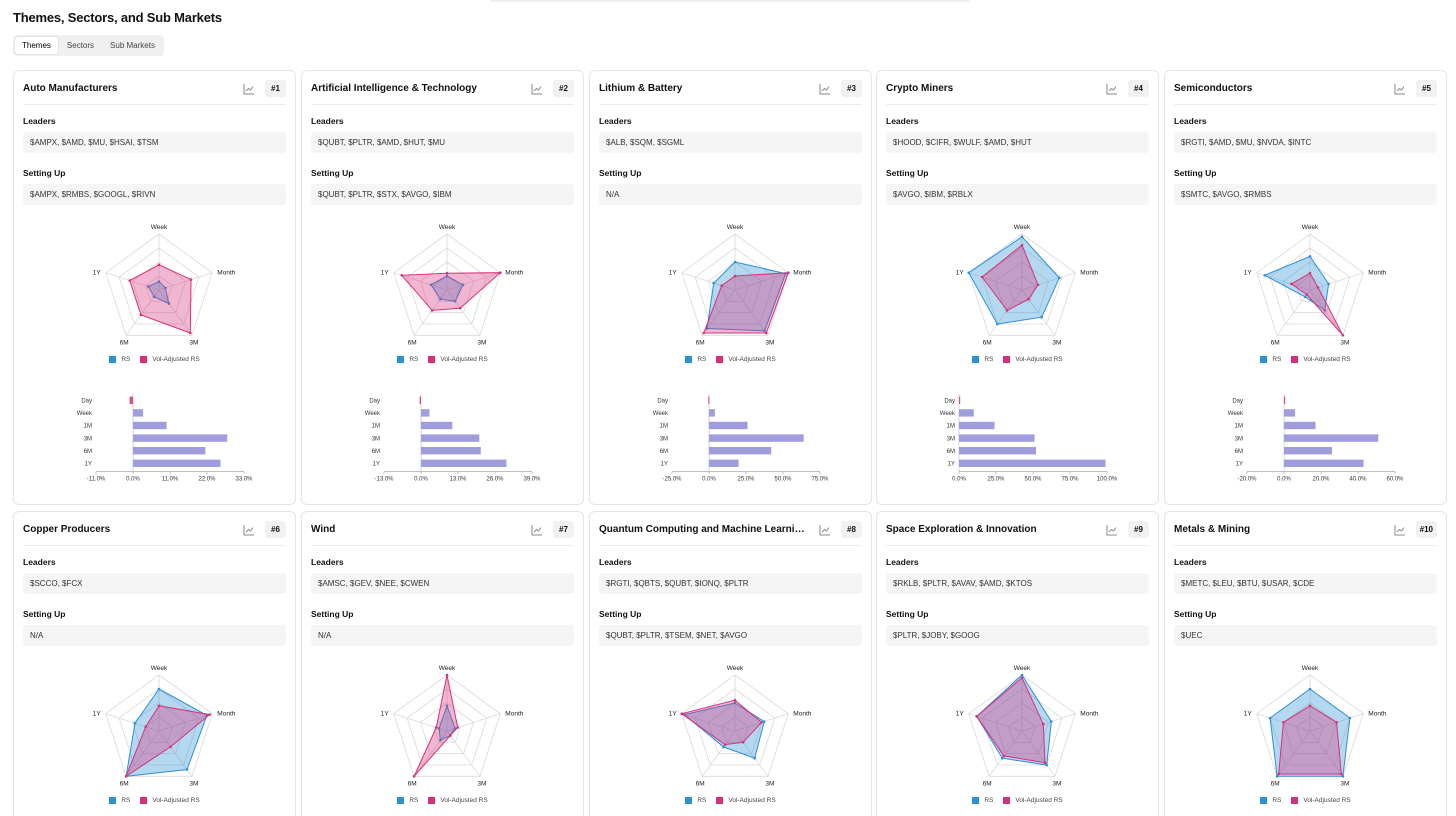 This screenshot has height=816, width=1456. I want to click on rs-bar-chart: Day Week 1M 3M 6M 1Y -13.0% 0.0% 13.0% 26.0% 39.0%, so click(453, 438).